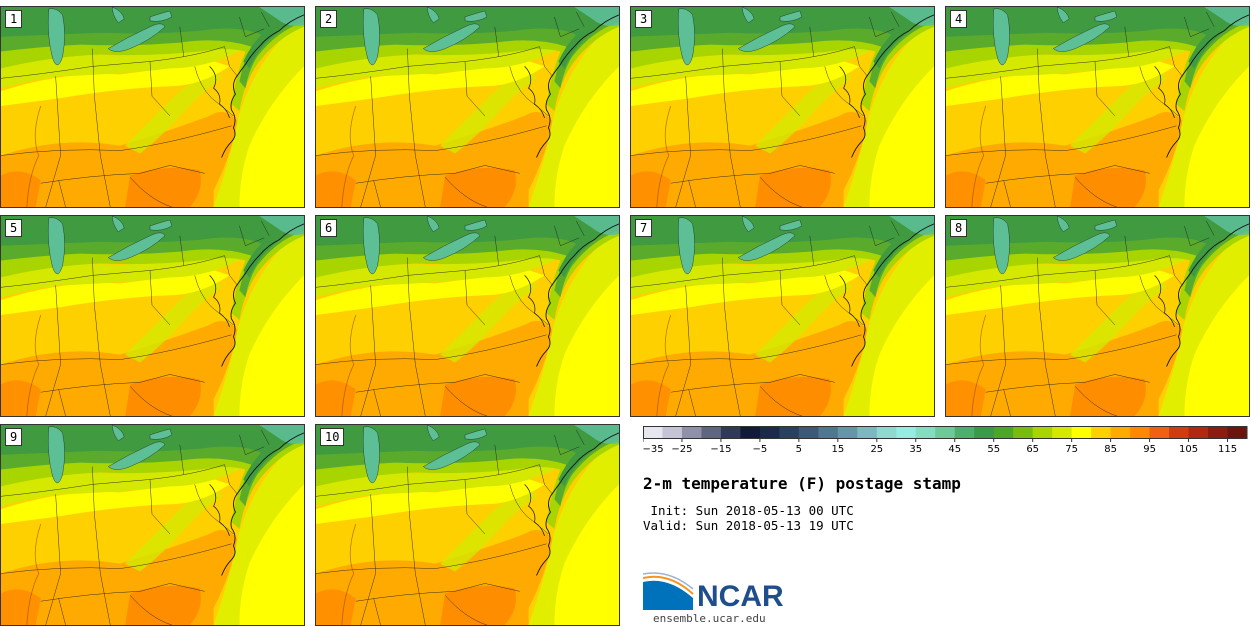 The width and height of the screenshot is (1260, 627). I want to click on stamp-panel-8: 8, so click(1097, 316).